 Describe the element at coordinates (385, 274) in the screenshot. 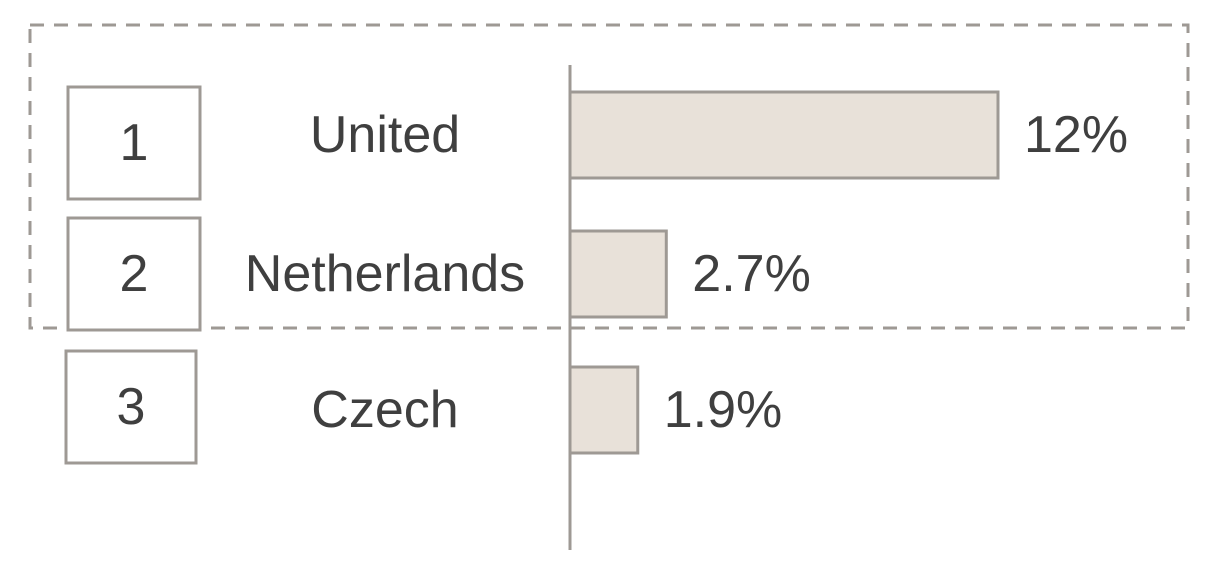

I see `category-label: Netherlands` at that location.